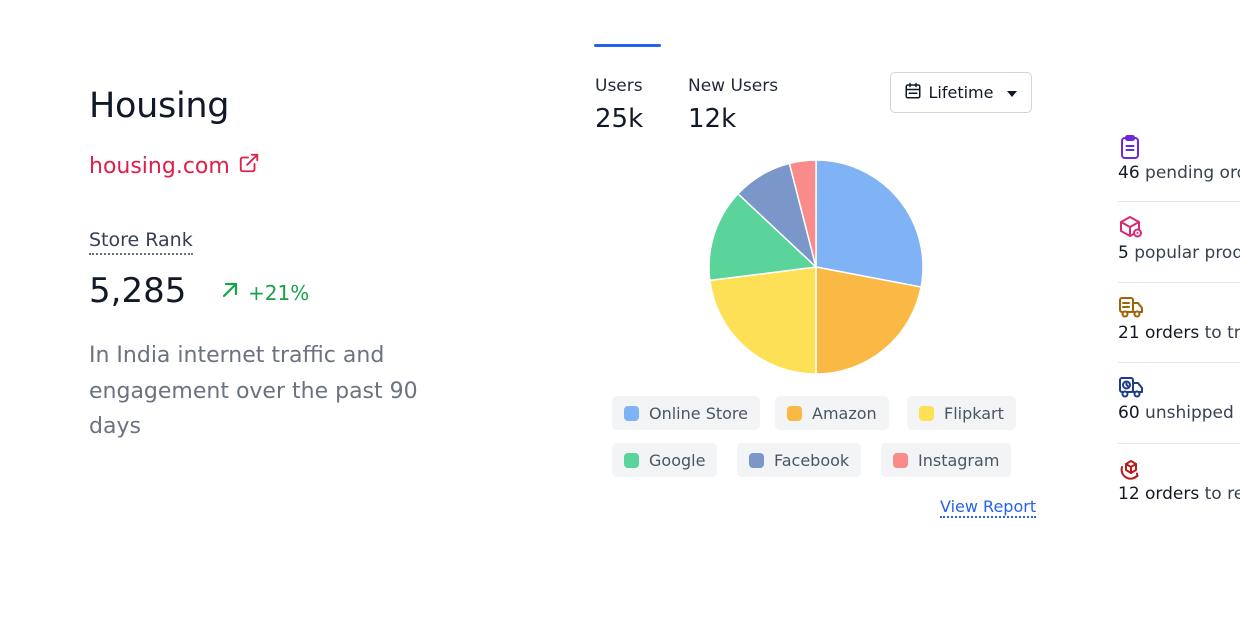 The image size is (1240, 626). Describe the element at coordinates (138, 291) in the screenshot. I see `store-rank-value: 5,285` at that location.